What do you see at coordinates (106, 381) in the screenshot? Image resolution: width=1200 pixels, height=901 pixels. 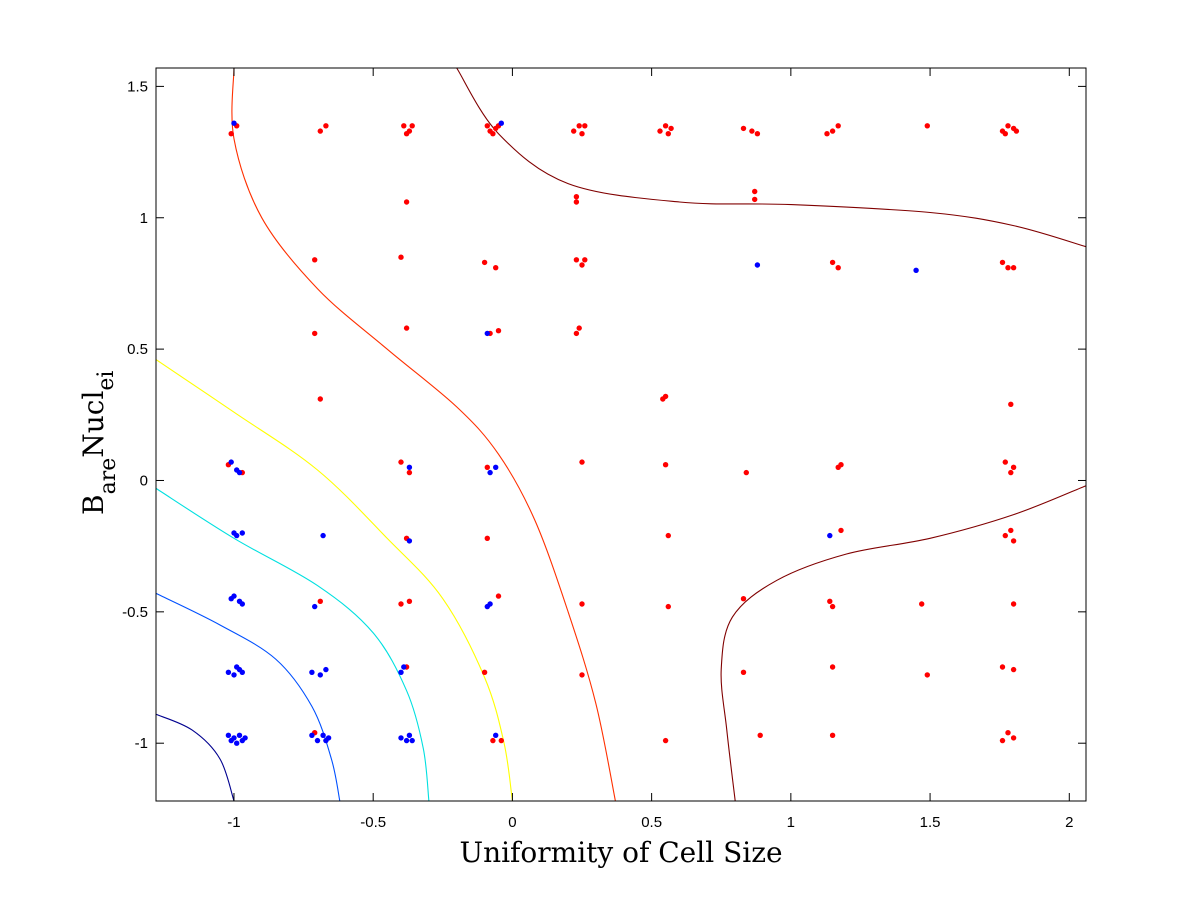 I see `y-title-part-ei: ei` at bounding box center [106, 381].